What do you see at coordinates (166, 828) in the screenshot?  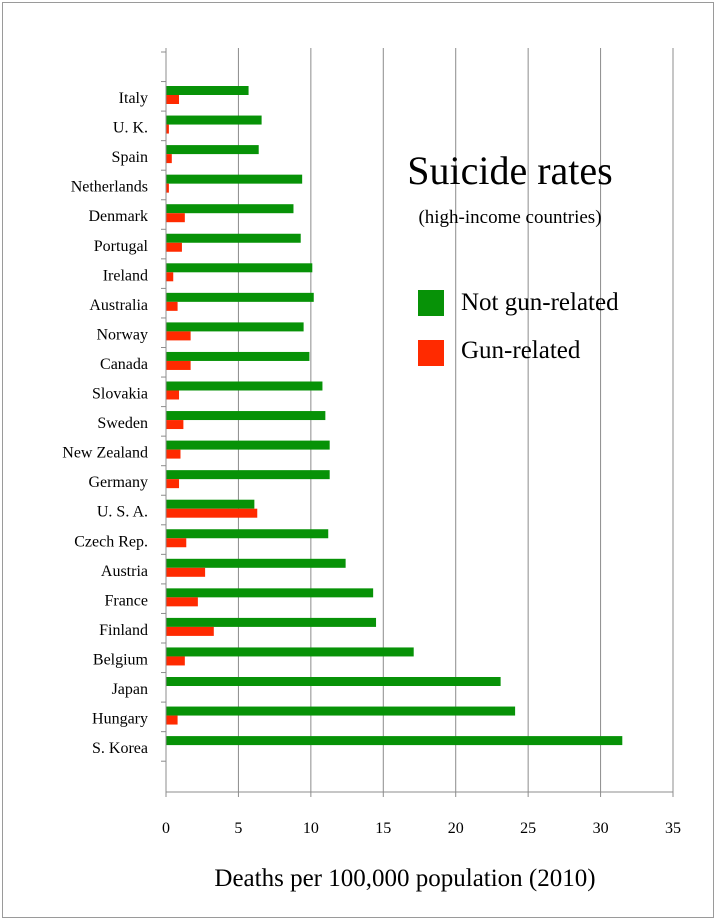 I see `x-tick-label-0: 0` at bounding box center [166, 828].